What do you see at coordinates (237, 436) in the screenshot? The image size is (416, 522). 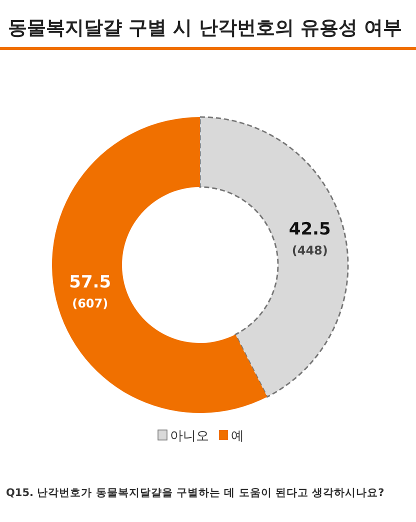 I see `legend-label: 예` at bounding box center [237, 436].